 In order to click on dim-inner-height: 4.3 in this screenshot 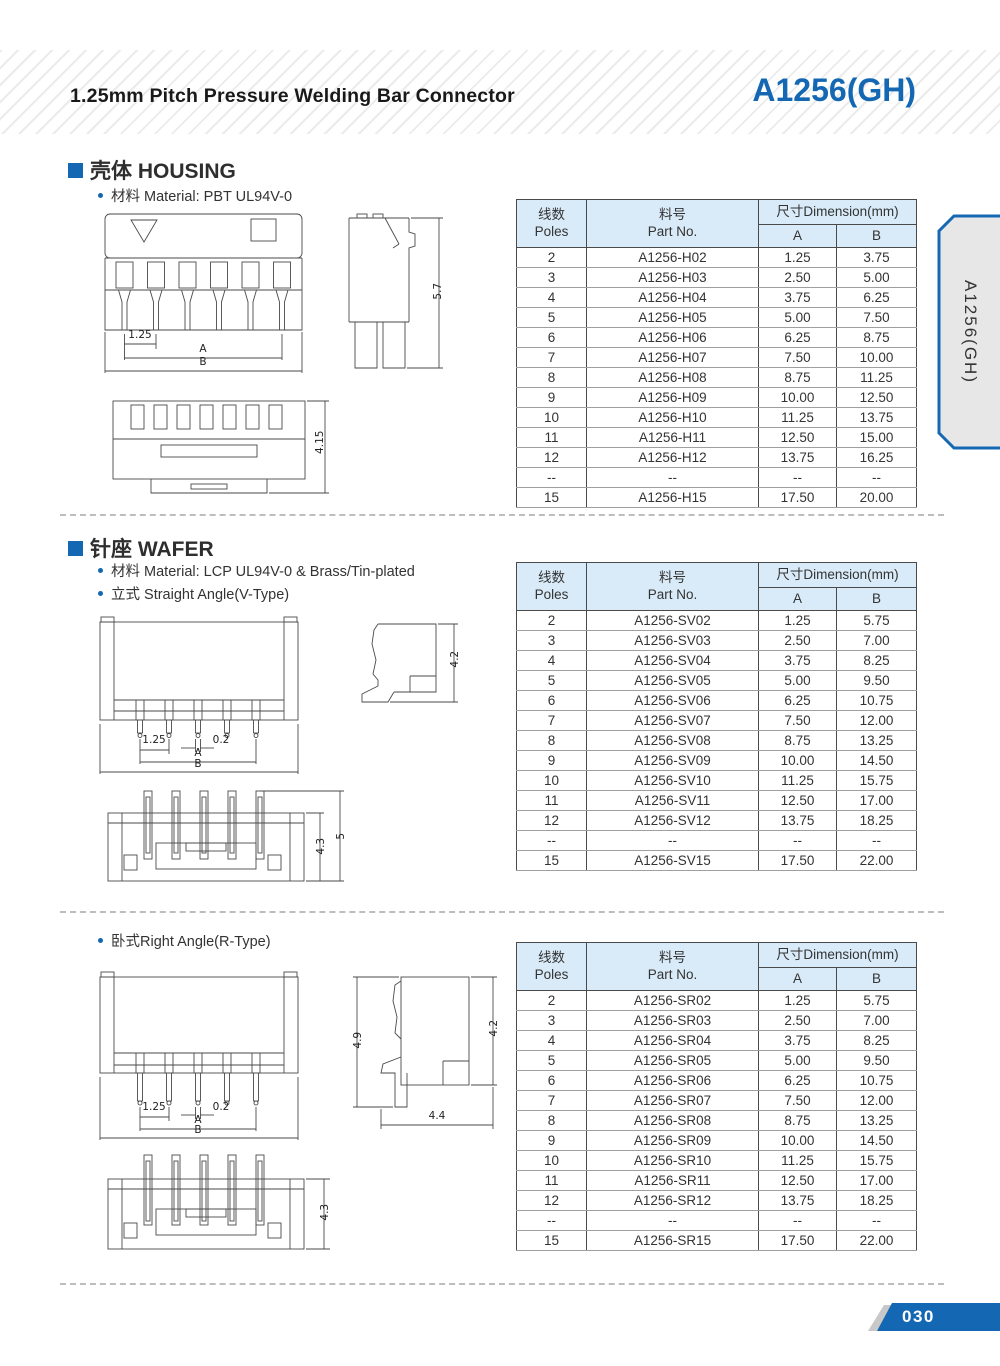, I will do `click(320, 846)`.